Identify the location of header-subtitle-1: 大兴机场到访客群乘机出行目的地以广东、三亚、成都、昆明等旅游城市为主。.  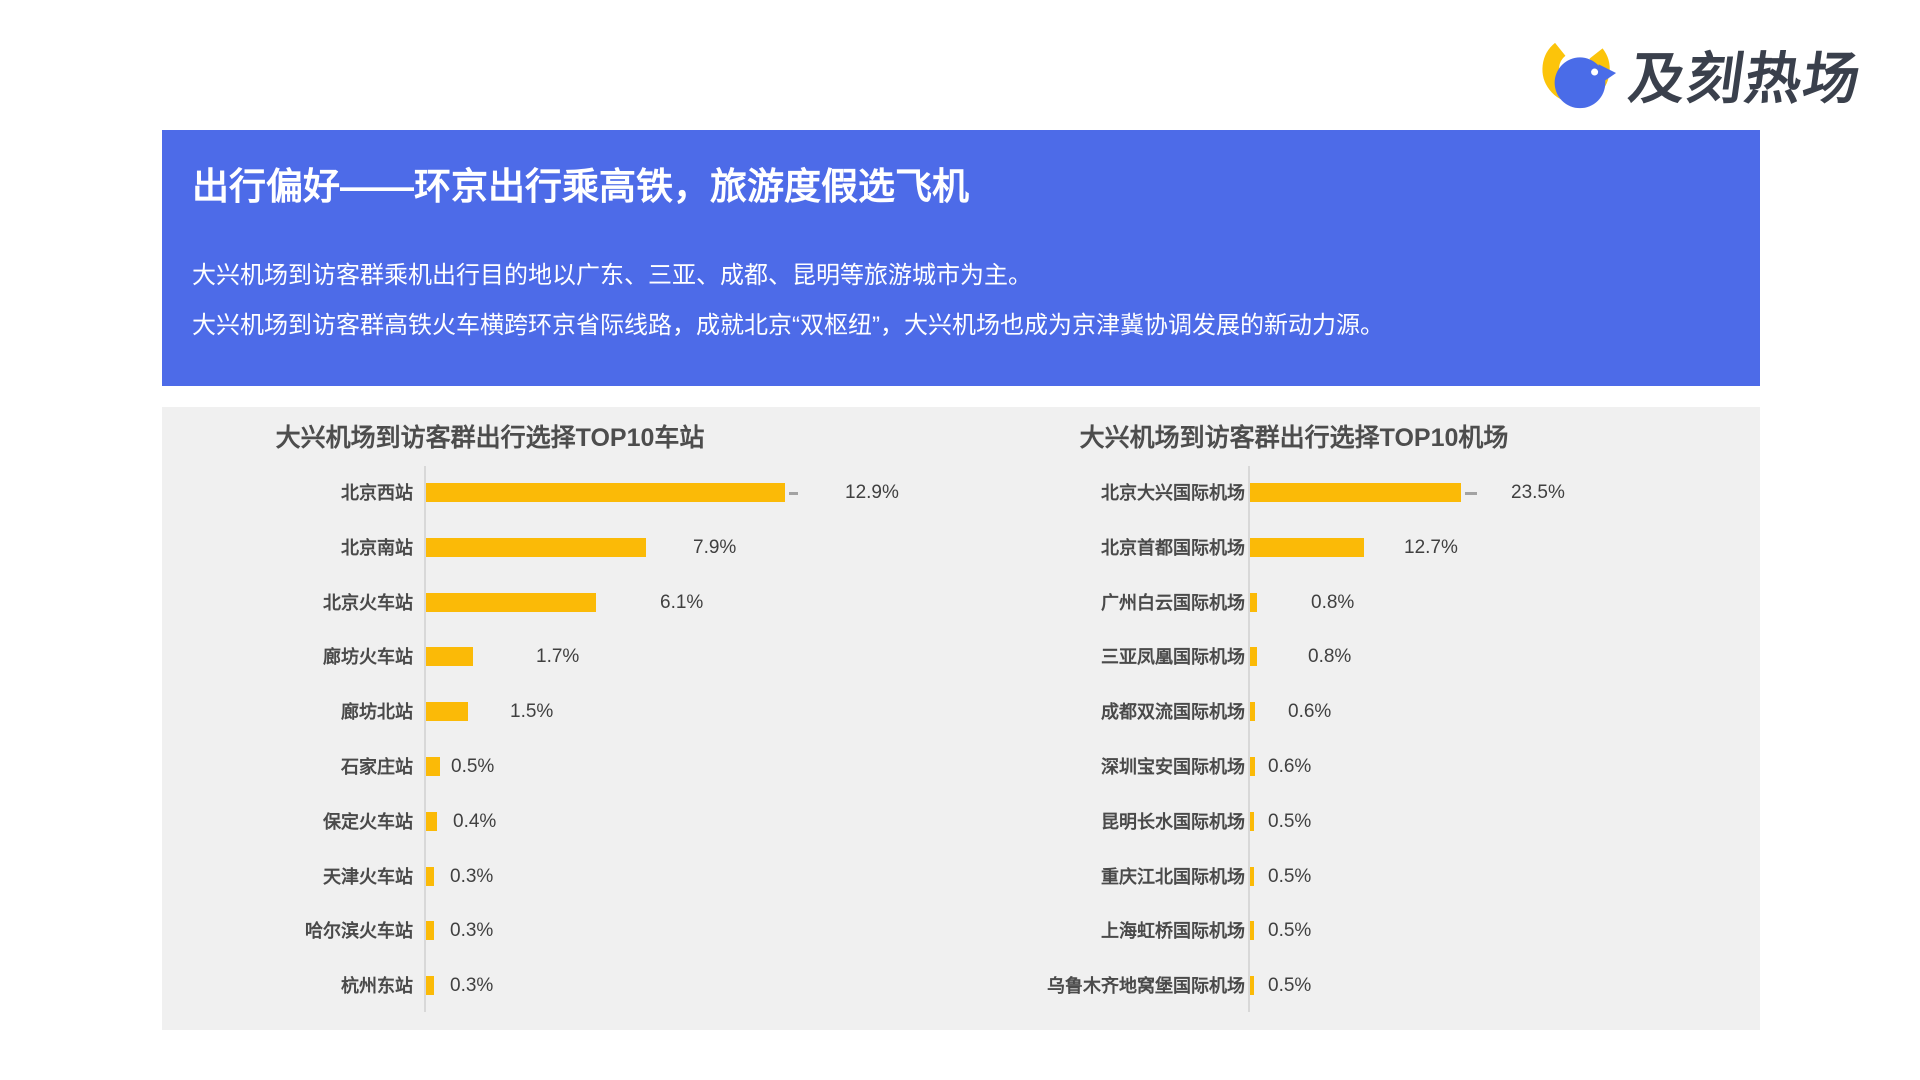
(612, 275).